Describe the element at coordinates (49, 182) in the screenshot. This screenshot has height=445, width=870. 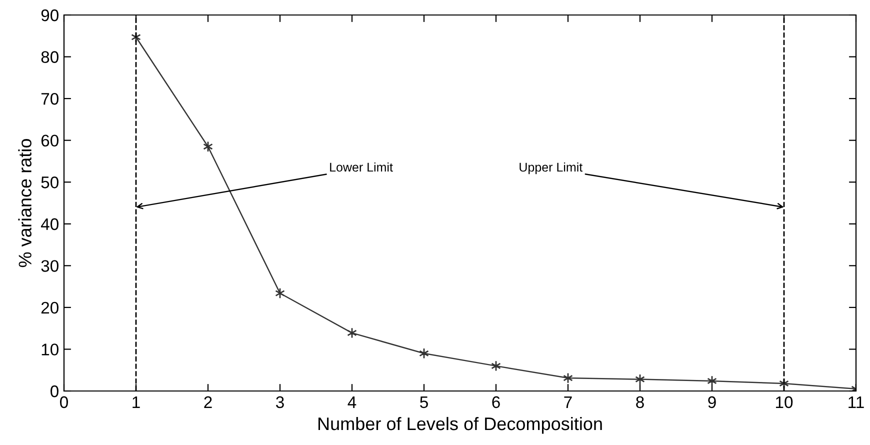
I see `y-tick-label: 50` at that location.